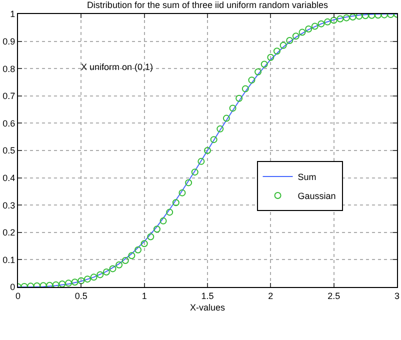  I want to click on x-tick-label: 0.5, so click(81, 295).